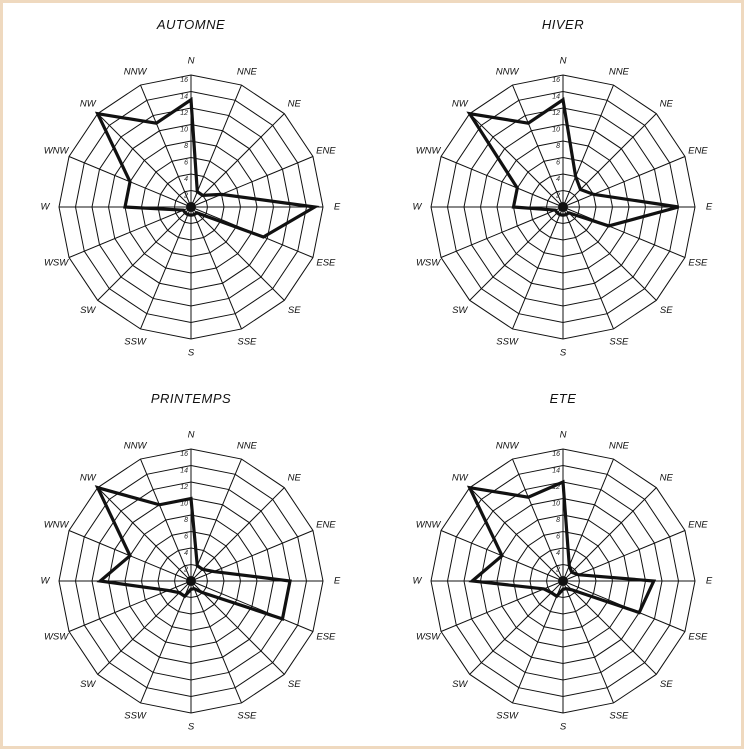  Describe the element at coordinates (191, 398) in the screenshot. I see `chart-title: PRINTEMPS` at that location.